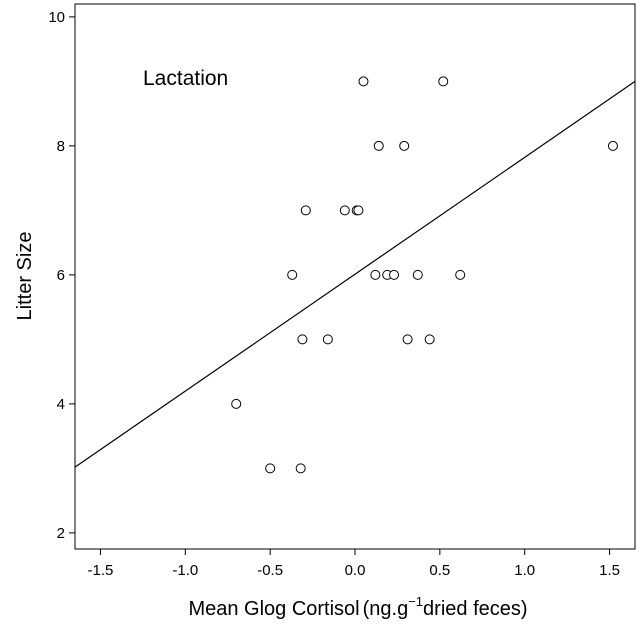  I want to click on x-tick-label: 0.5, so click(439, 570).